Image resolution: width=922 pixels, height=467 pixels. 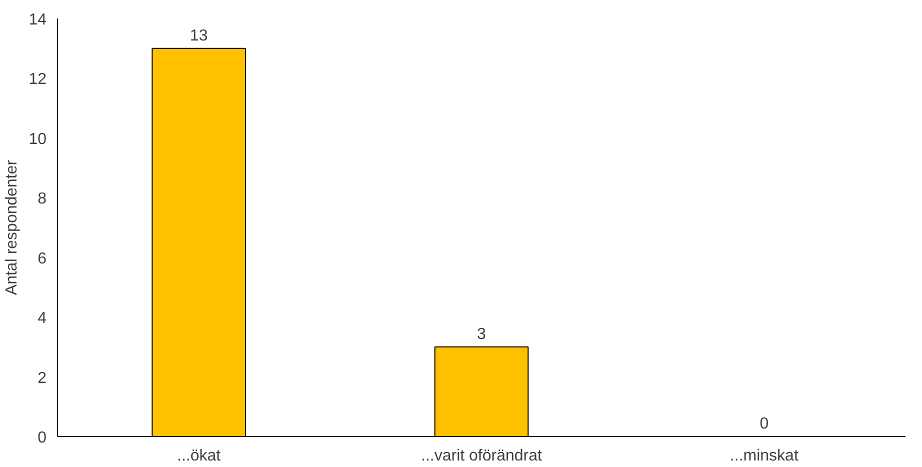 I want to click on y-tick-label: 4, so click(x=42, y=319).